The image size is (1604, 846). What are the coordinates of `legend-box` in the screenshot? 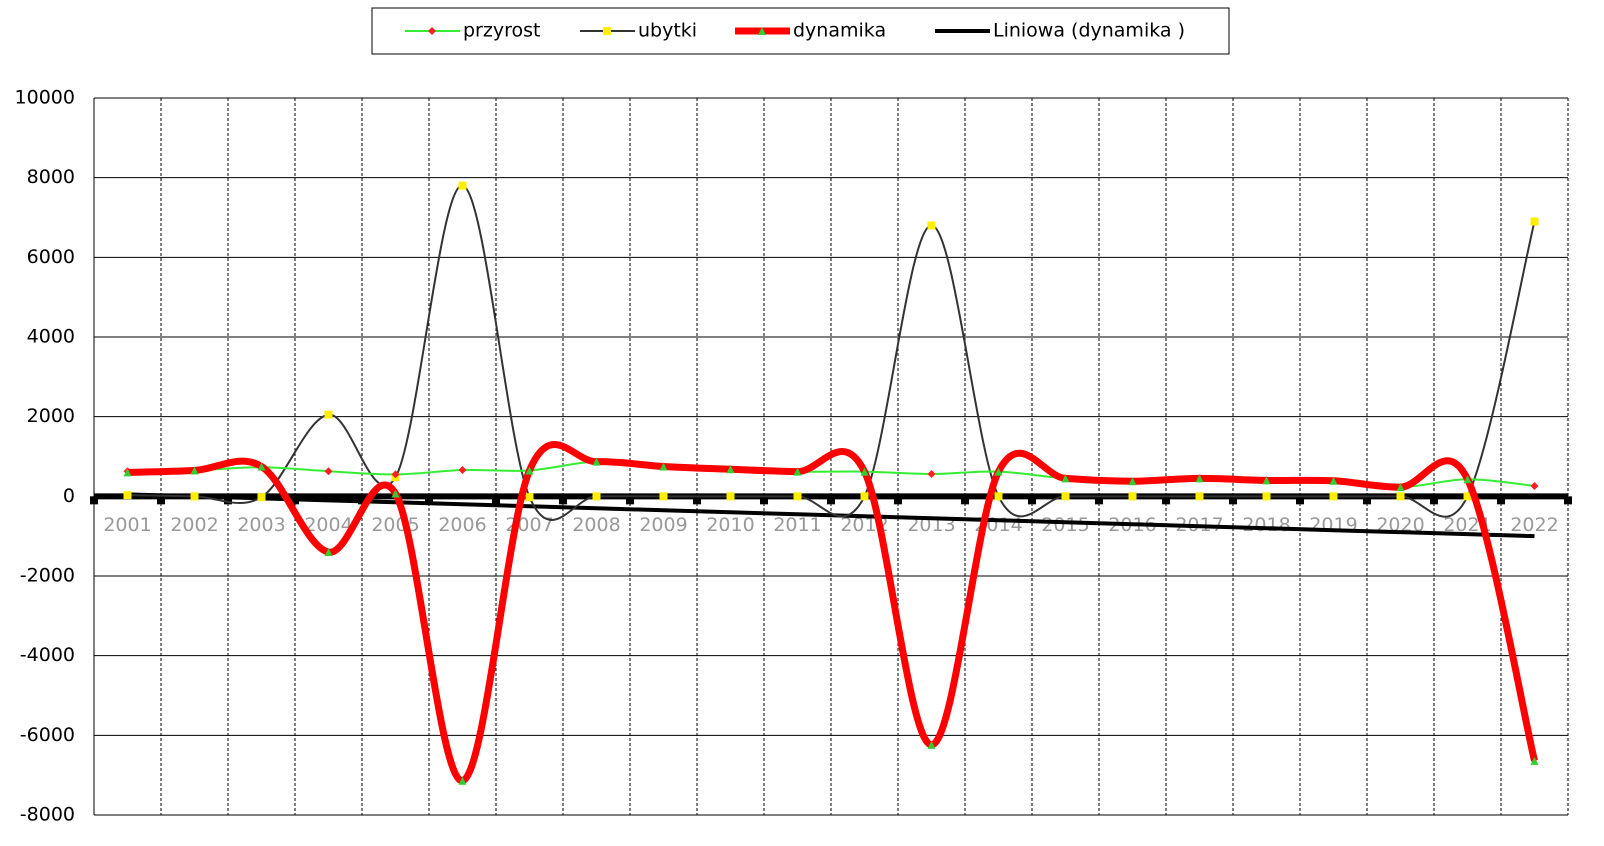 It's located at (800, 31).